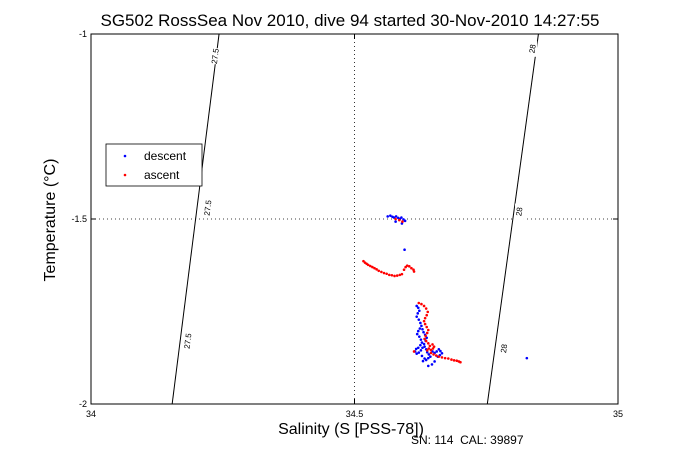 The width and height of the screenshot is (681, 454). I want to click on legend-box, so click(154, 165).